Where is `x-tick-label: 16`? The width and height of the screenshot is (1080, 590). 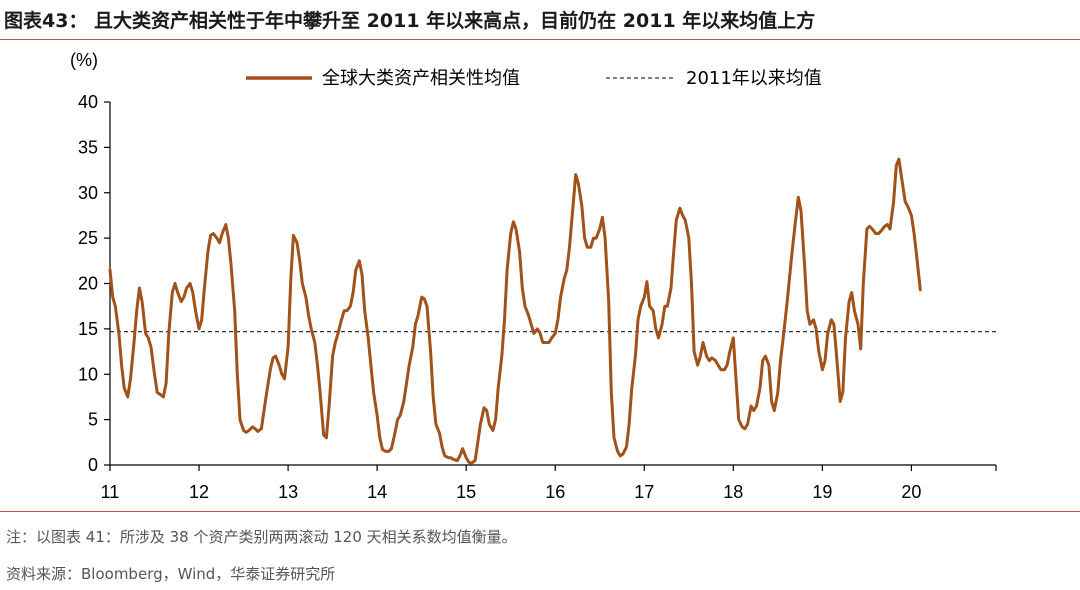
x-tick-label: 16 is located at coordinates (555, 492).